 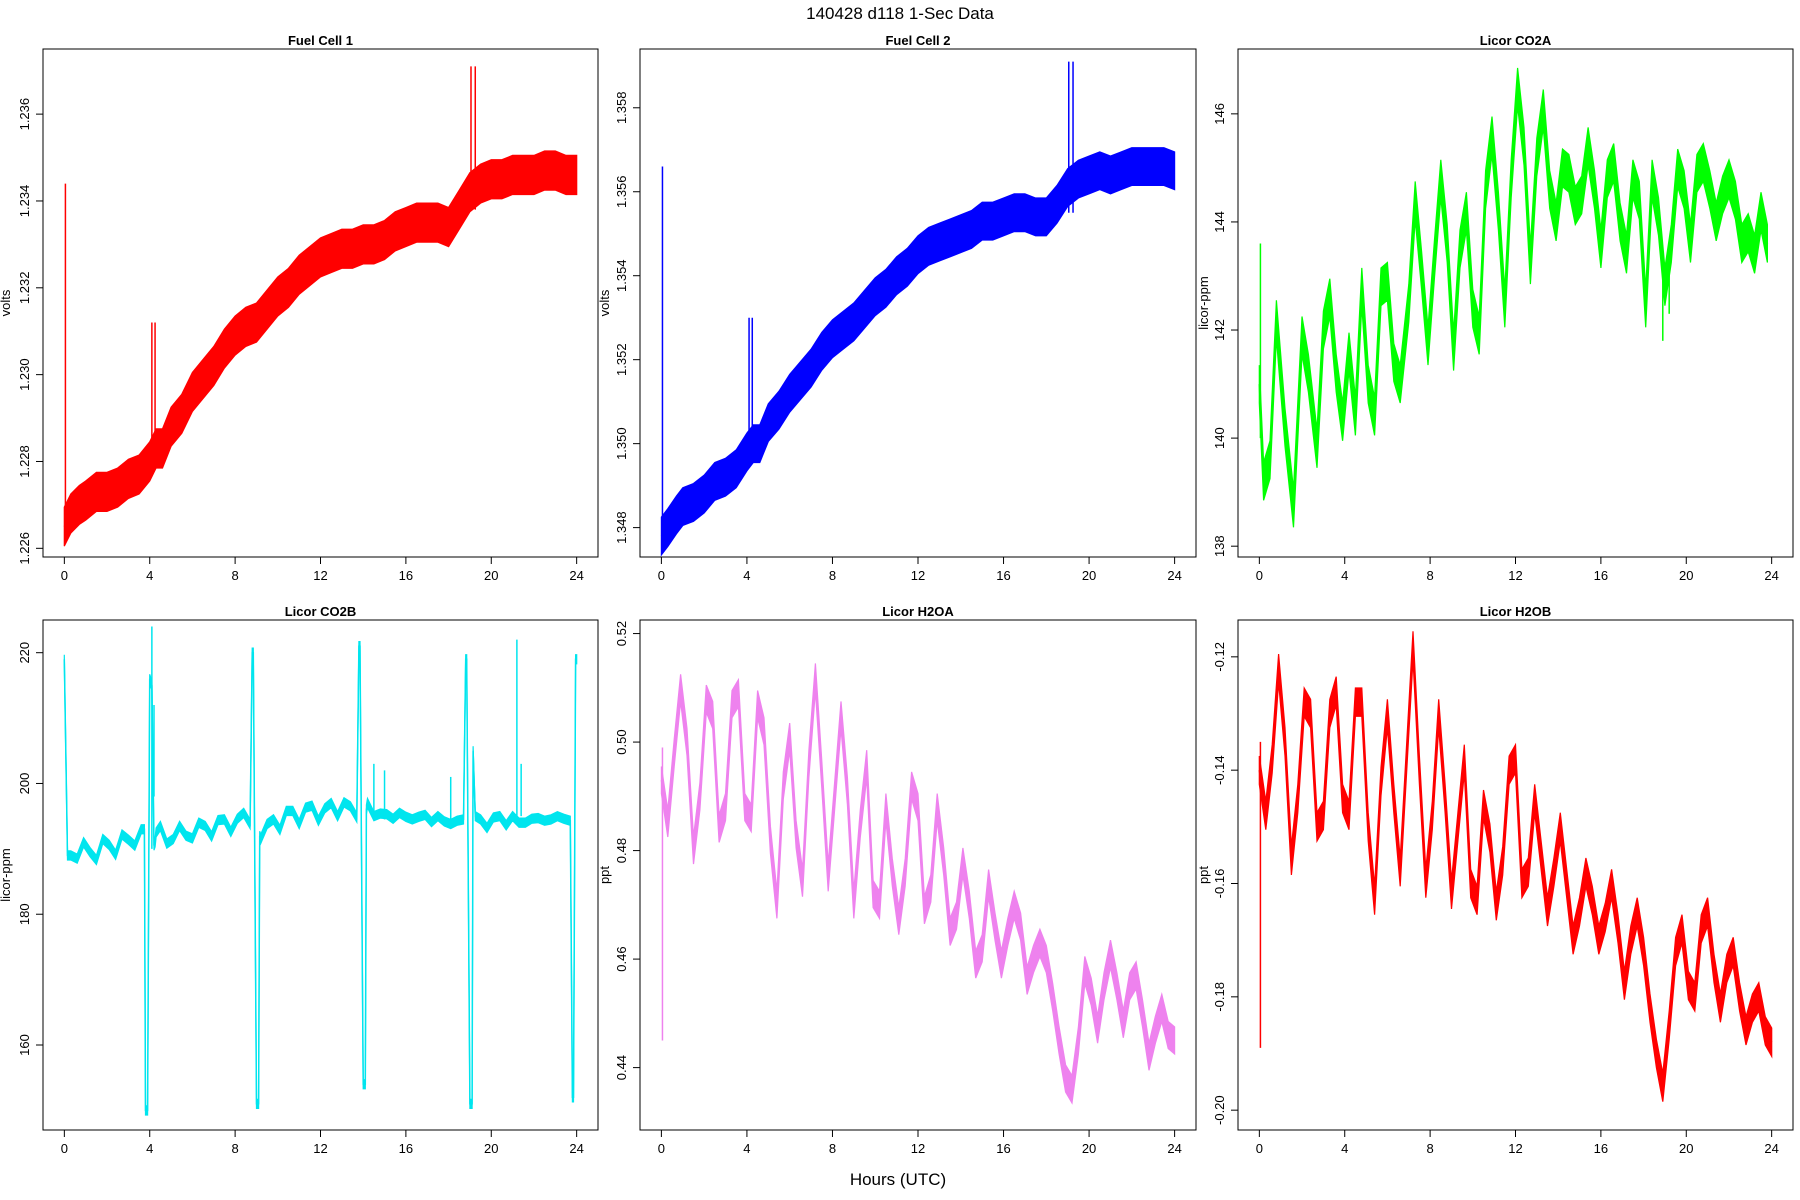 I want to click on y-tick-label: 1.352, so click(x=621, y=359).